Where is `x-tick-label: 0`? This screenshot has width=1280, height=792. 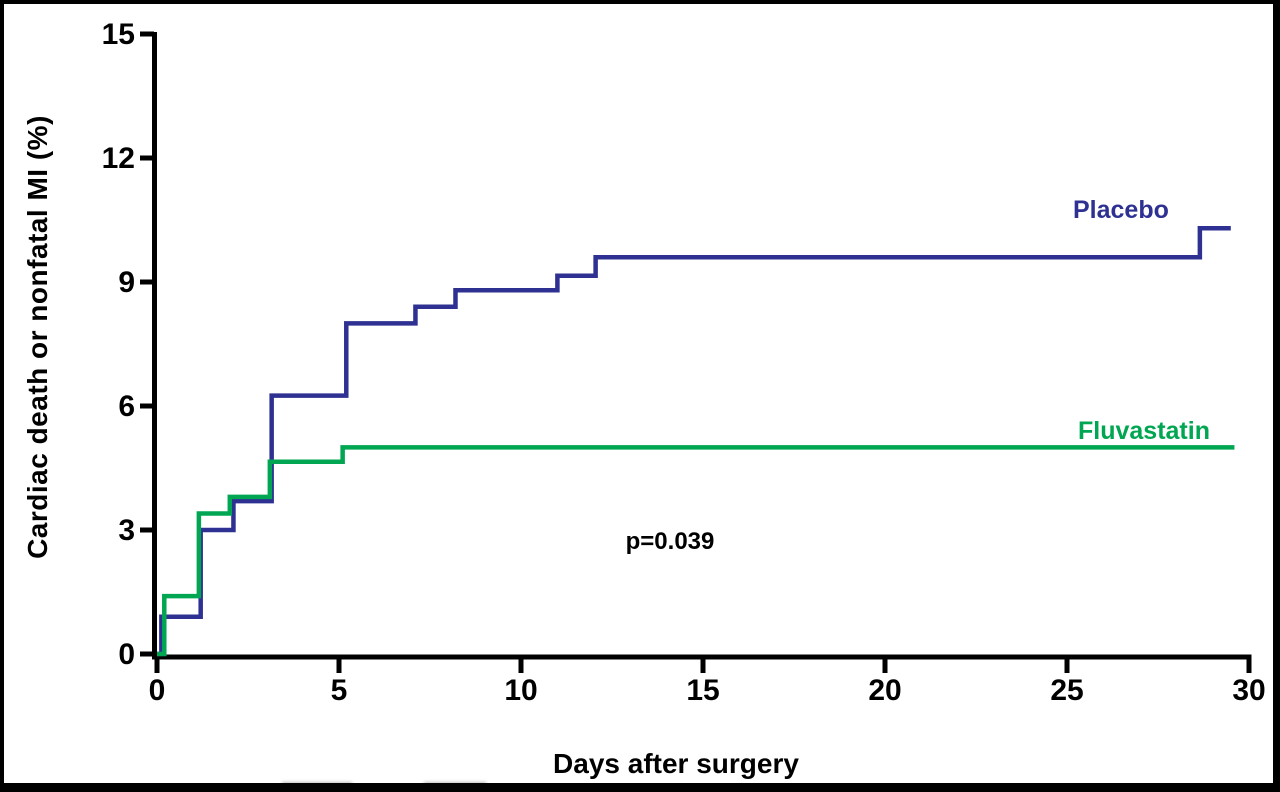 x-tick-label: 0 is located at coordinates (157, 690).